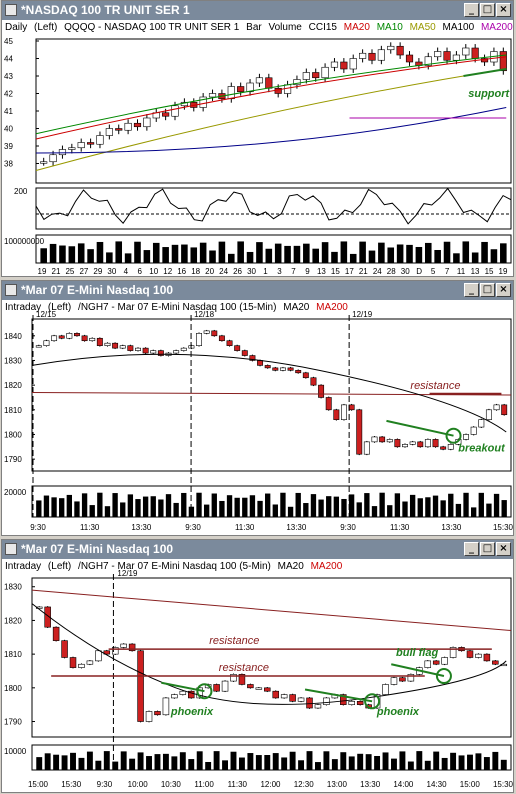 Image resolution: width=516 pixels, height=794 pixels. I want to click on x-tick-label: 6, so click(140, 271).